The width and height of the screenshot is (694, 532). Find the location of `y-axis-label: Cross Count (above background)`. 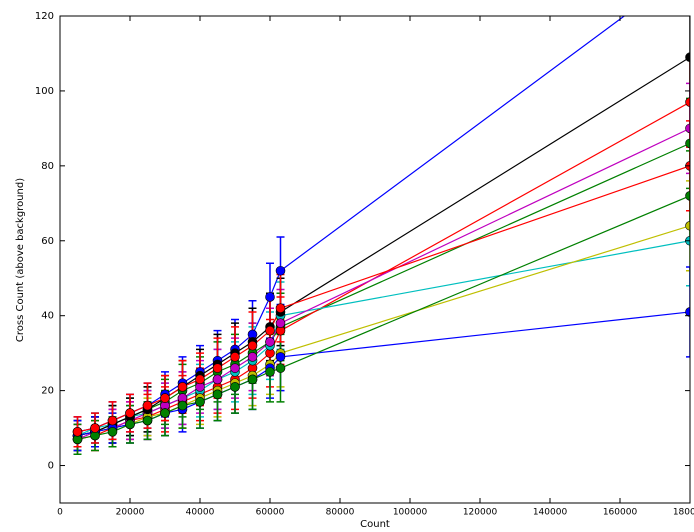

y-axis-label: Cross Count (above background) is located at coordinates (20, 260).